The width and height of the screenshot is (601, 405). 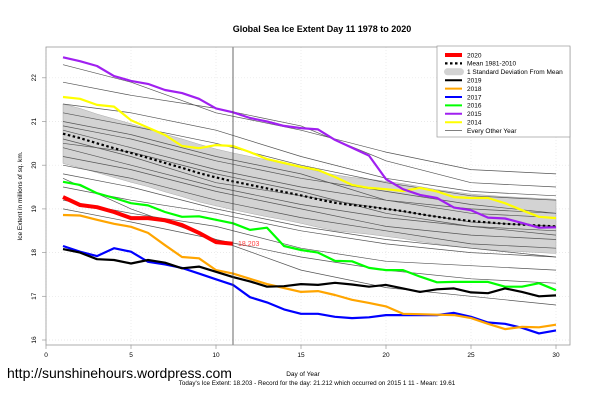 What do you see at coordinates (474, 123) in the screenshot?
I see `legend-label: 2014` at bounding box center [474, 123].